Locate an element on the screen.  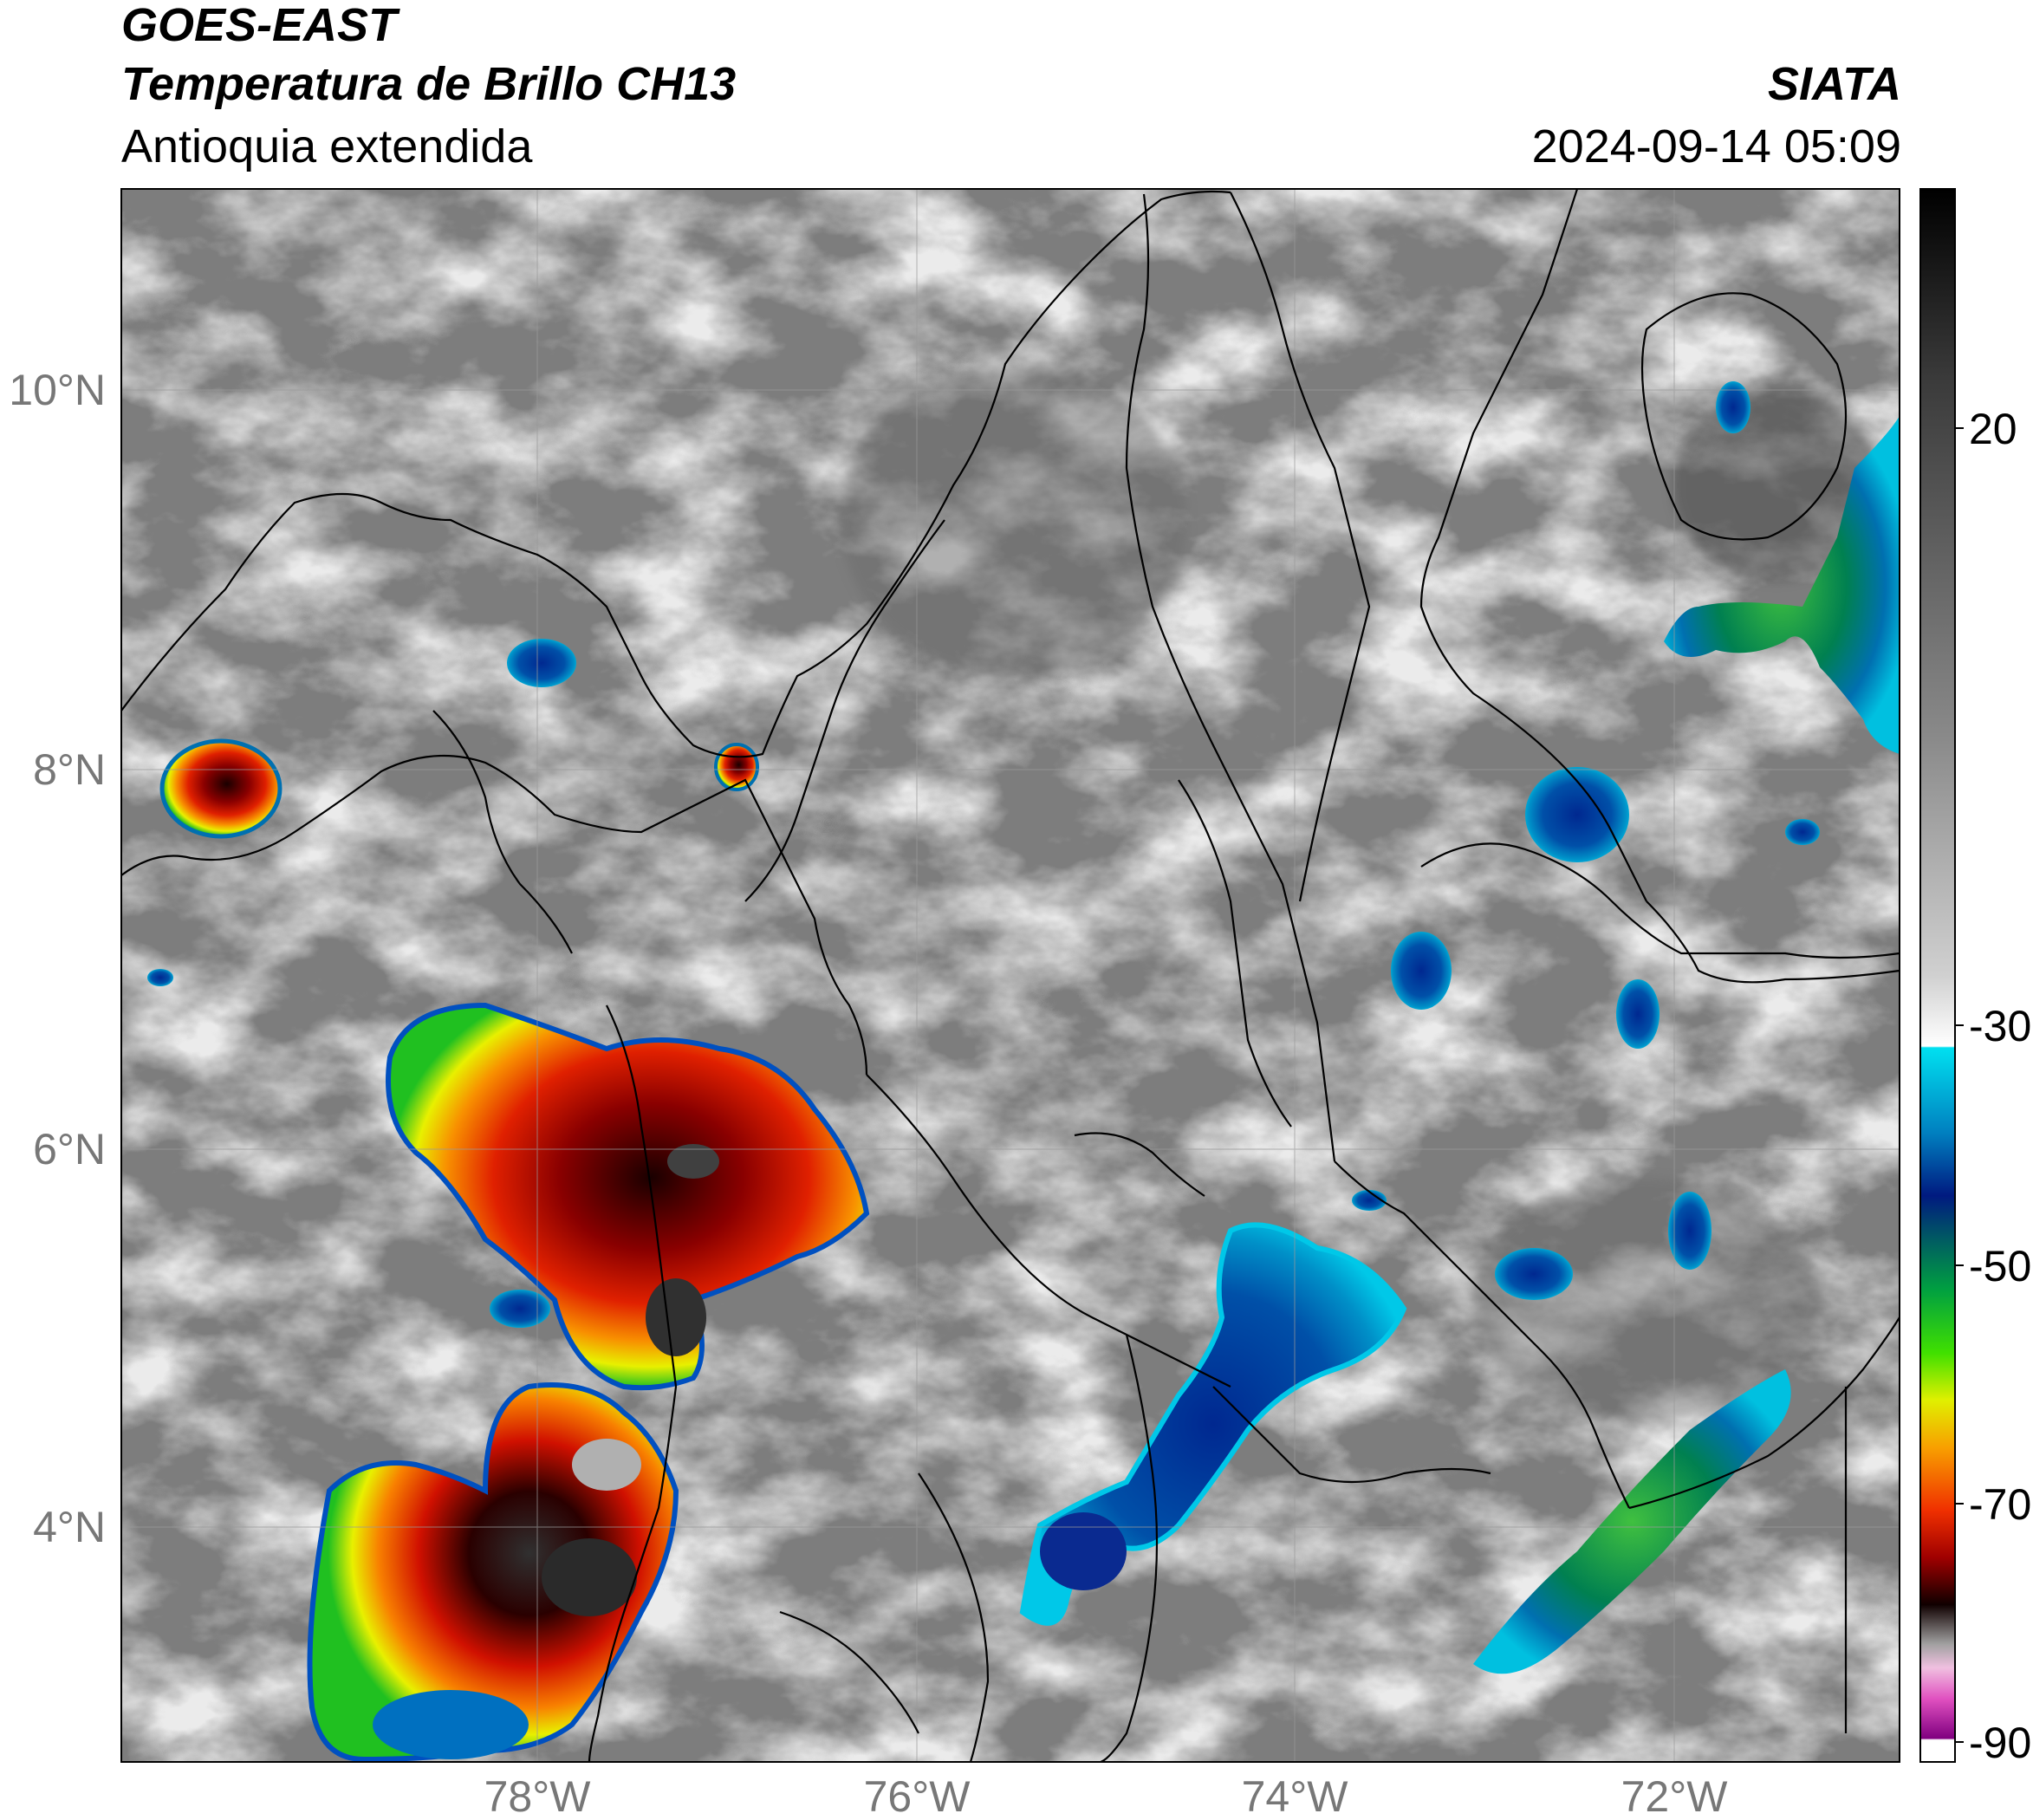
lon-tick-label: 72°W is located at coordinates (1675, 1796).